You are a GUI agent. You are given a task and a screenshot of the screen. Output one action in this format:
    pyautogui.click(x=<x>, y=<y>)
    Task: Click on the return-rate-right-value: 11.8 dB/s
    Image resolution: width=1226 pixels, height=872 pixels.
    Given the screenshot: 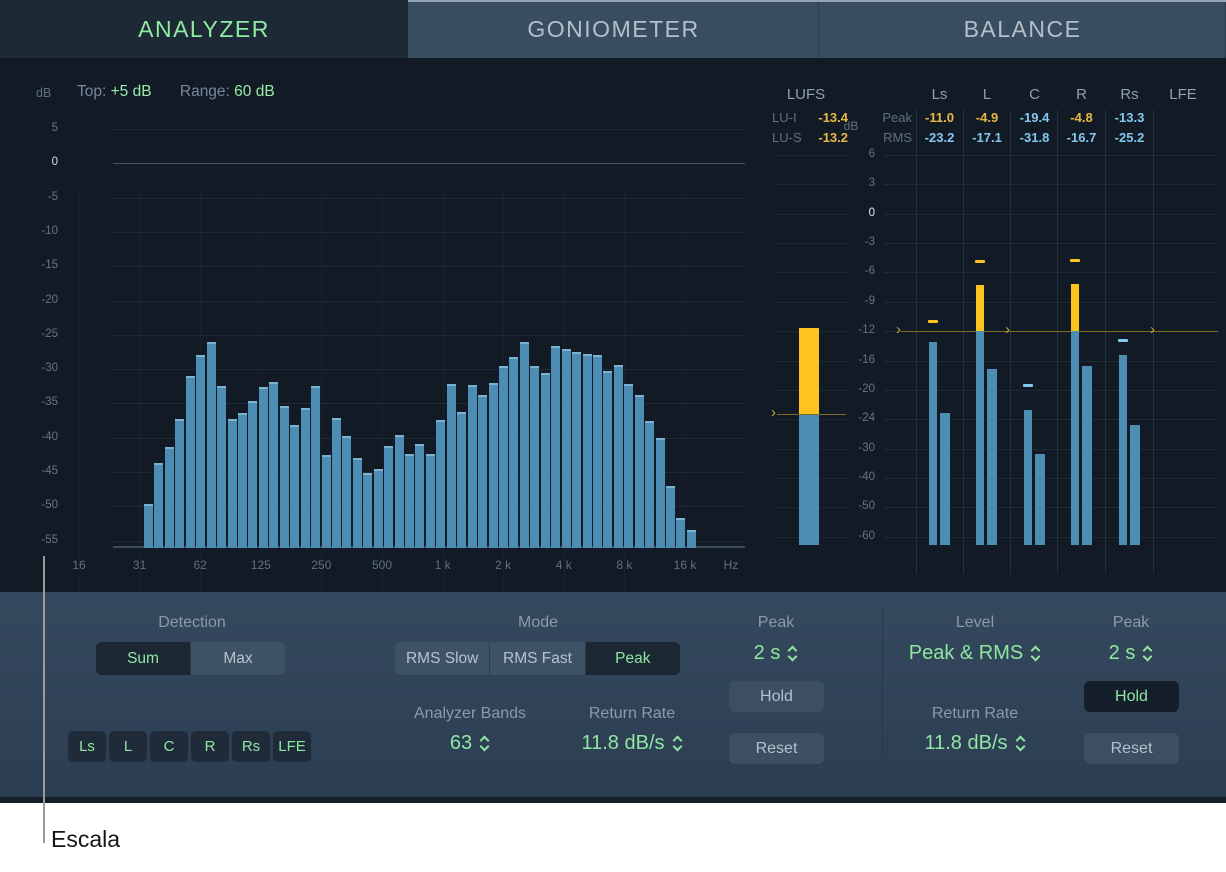 What is the action you would take?
    pyautogui.click(x=966, y=742)
    